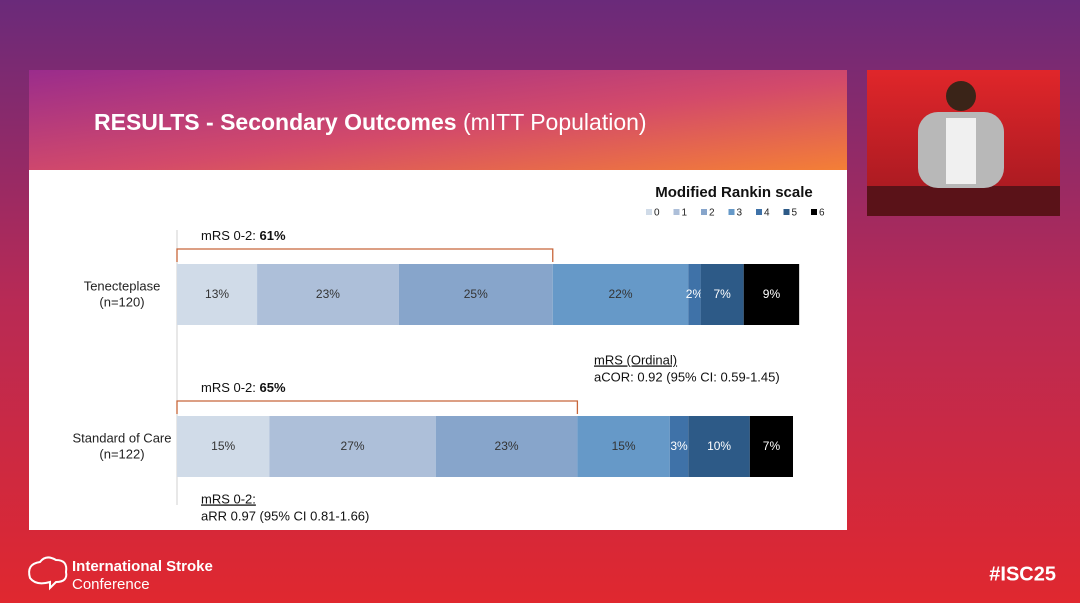 This screenshot has width=1080, height=608. I want to click on slide-header, so click(438, 120).